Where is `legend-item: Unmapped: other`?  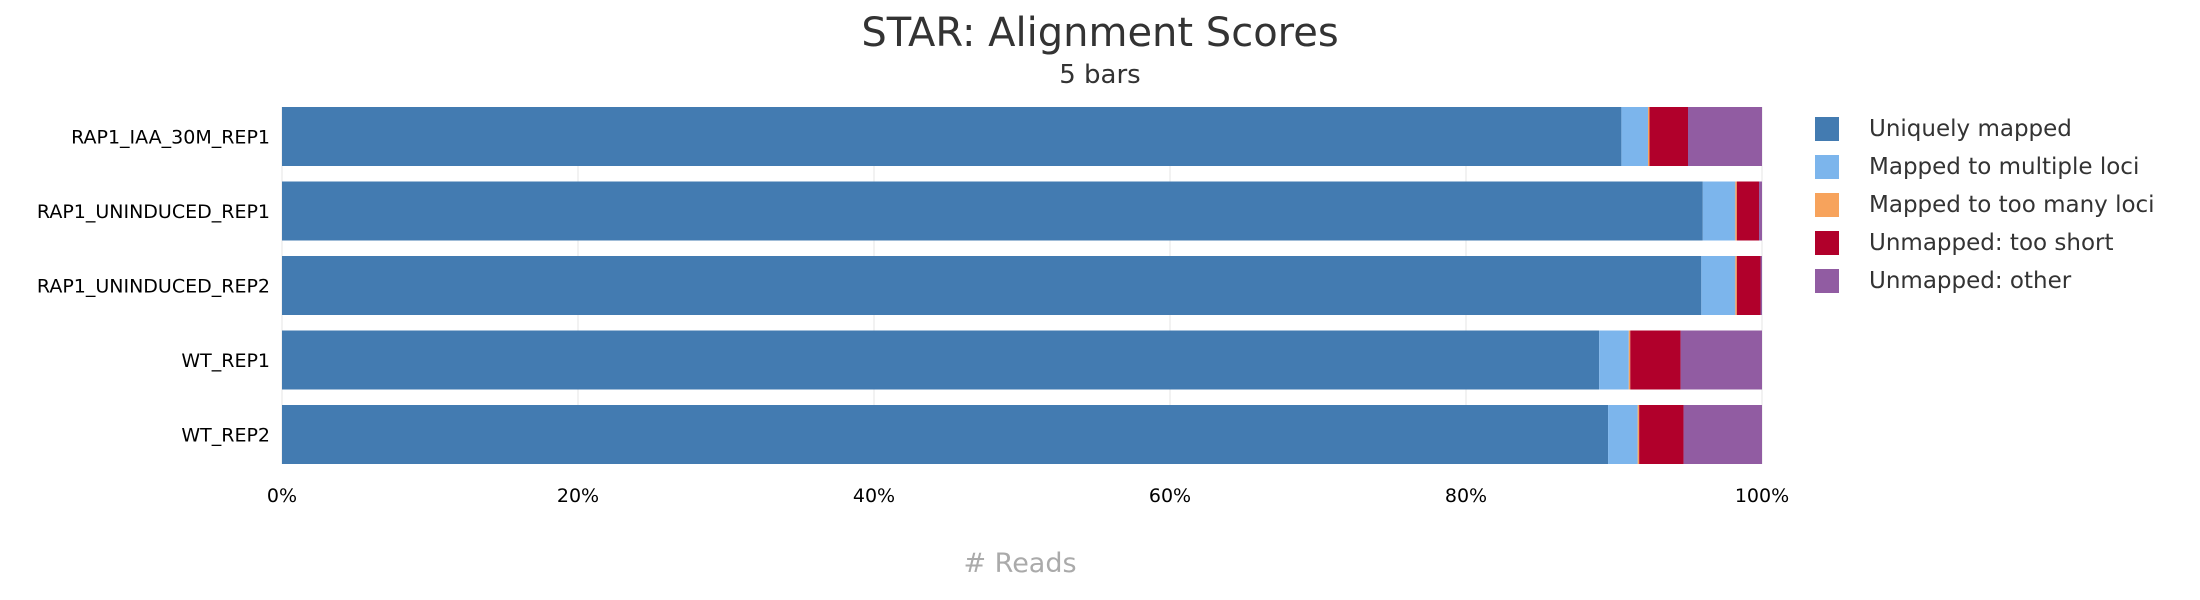
legend-item: Unmapped: other is located at coordinates (1985, 281).